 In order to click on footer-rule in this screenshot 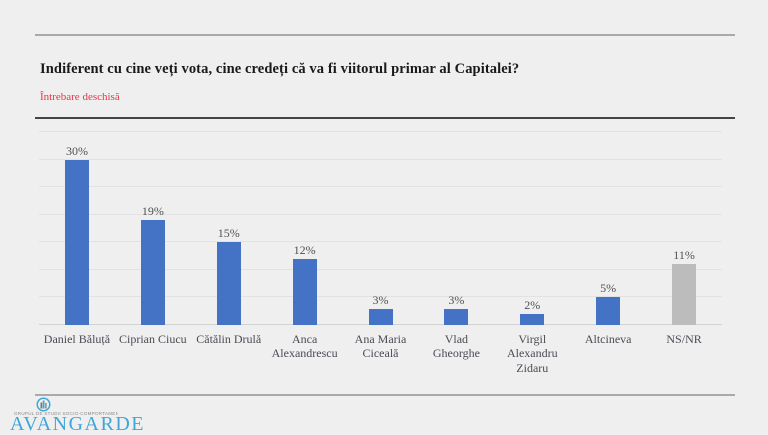, I will do `click(385, 395)`.